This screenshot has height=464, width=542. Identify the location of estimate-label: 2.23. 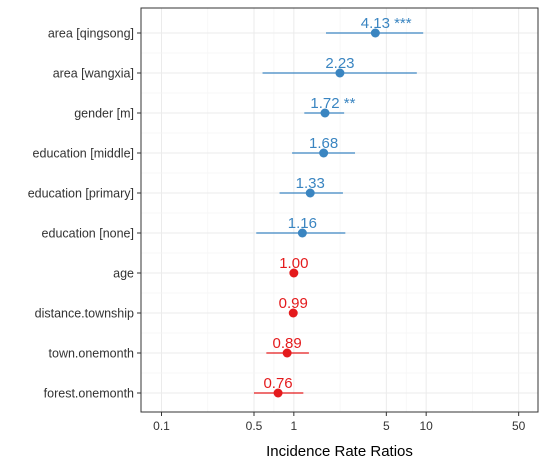
(339, 63).